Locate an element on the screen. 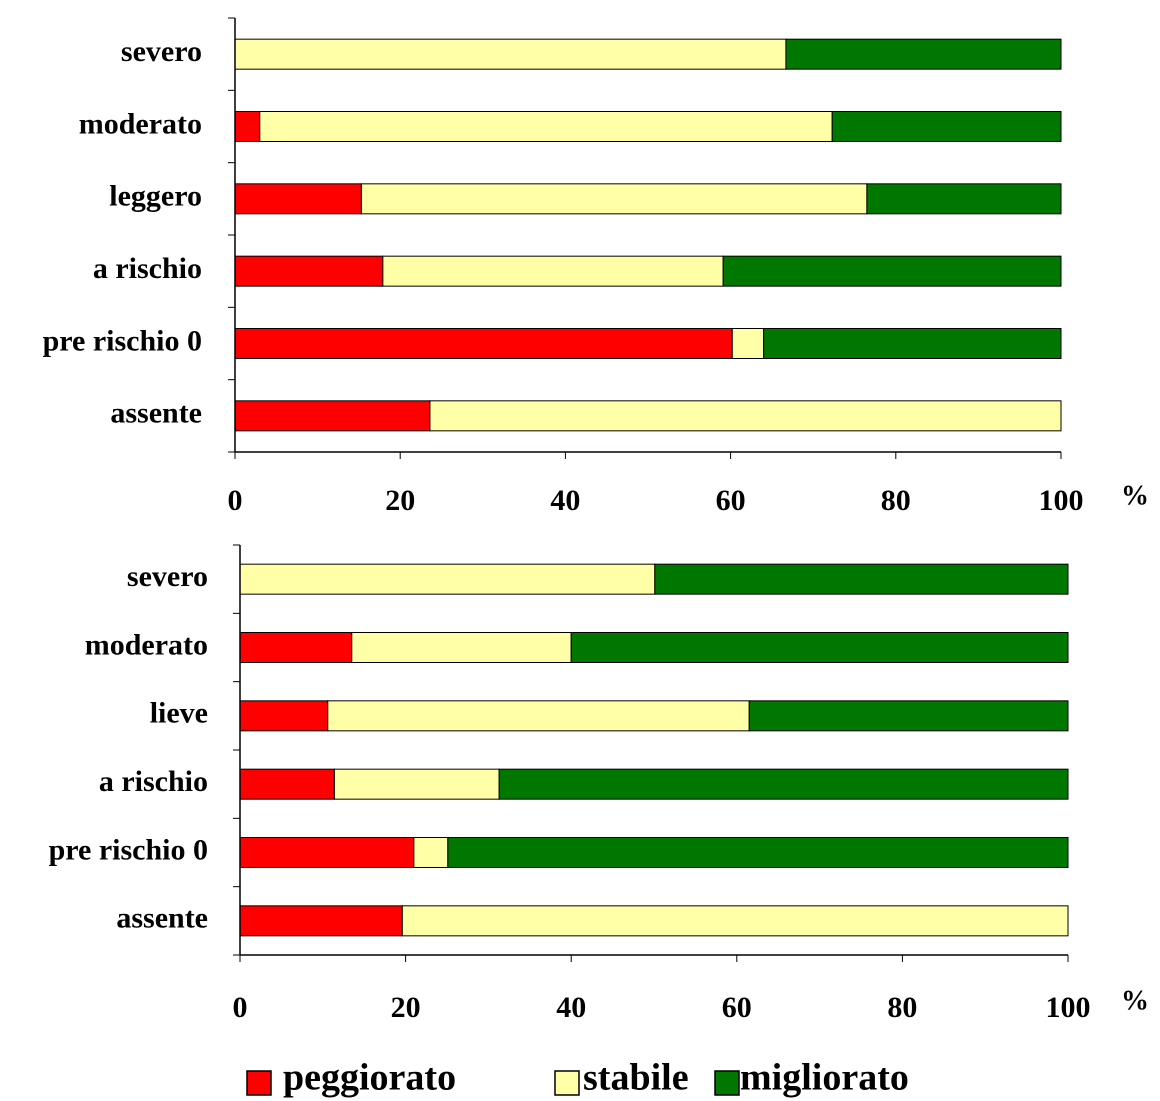 This screenshot has width=1160, height=1101. legend-label: peggiorato is located at coordinates (369, 1078).